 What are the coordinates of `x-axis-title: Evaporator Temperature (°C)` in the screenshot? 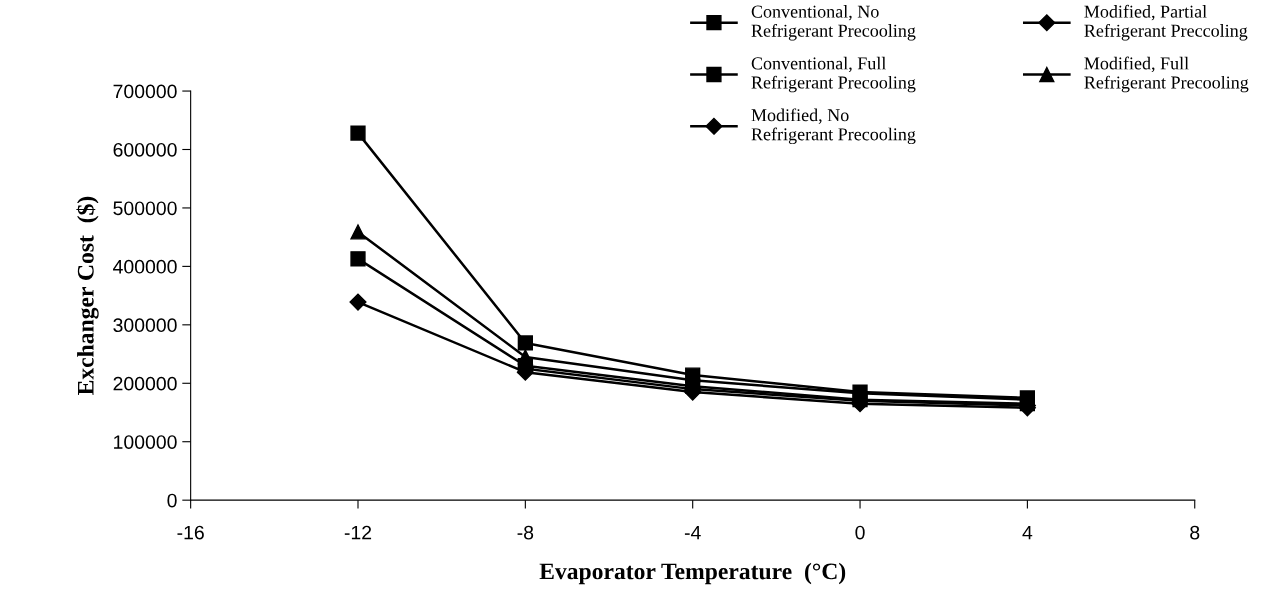 It's located at (692, 573).